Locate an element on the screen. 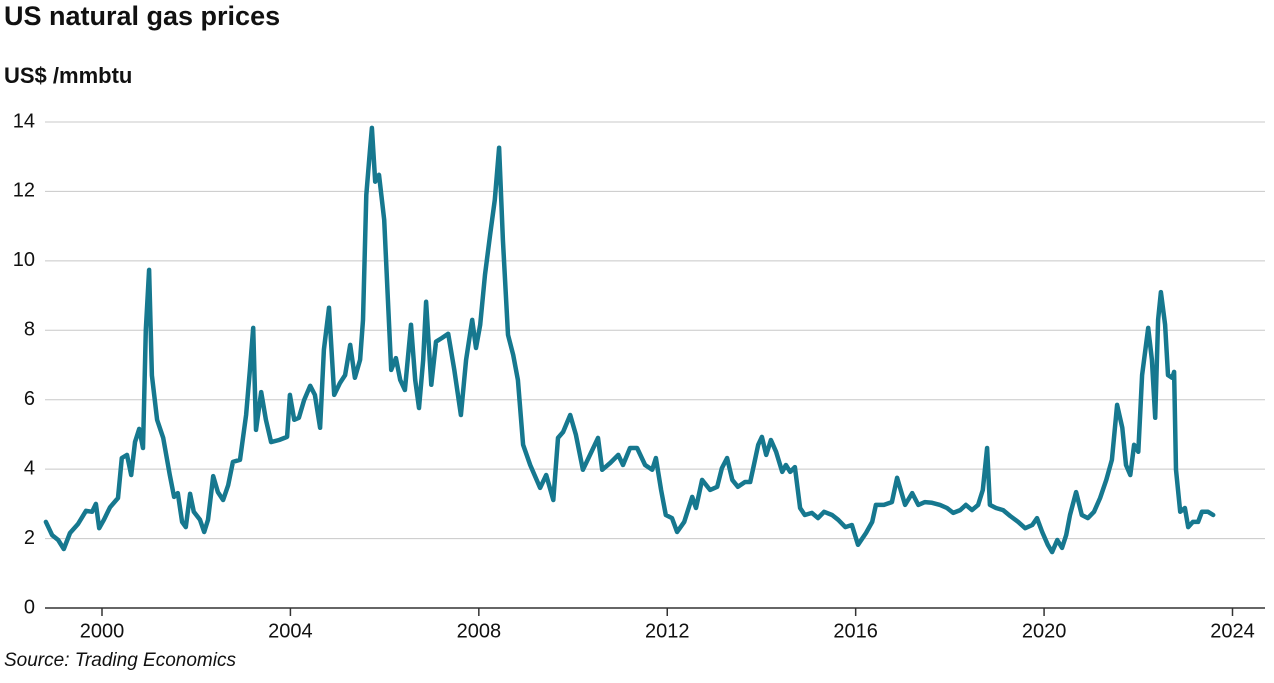  chart-title: US natural gas prices is located at coordinates (142, 16).